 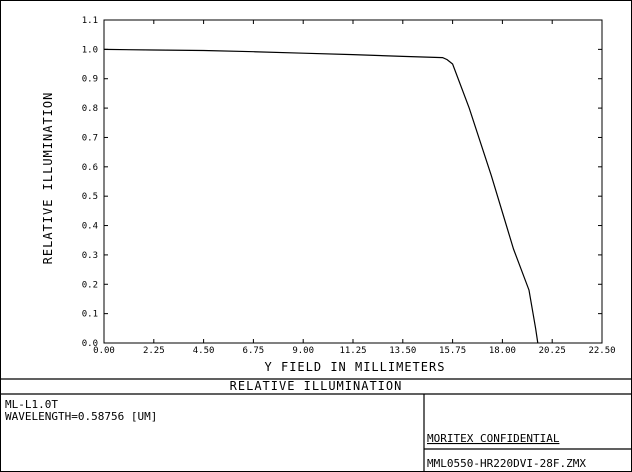 I want to click on x-tick-label: 22.50, so click(x=601, y=351).